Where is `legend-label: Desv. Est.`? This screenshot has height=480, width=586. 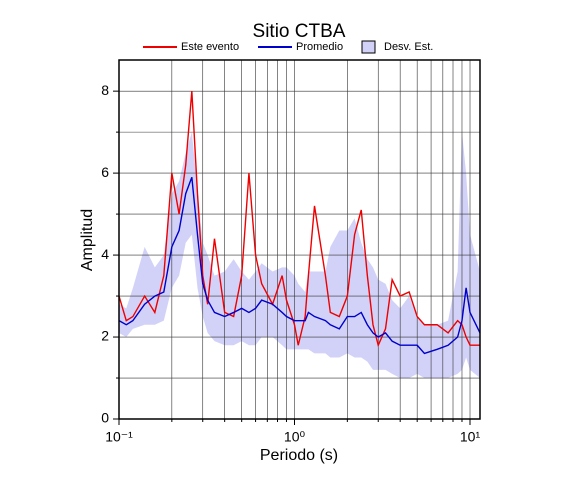 legend-label: Desv. Est. is located at coordinates (408, 47).